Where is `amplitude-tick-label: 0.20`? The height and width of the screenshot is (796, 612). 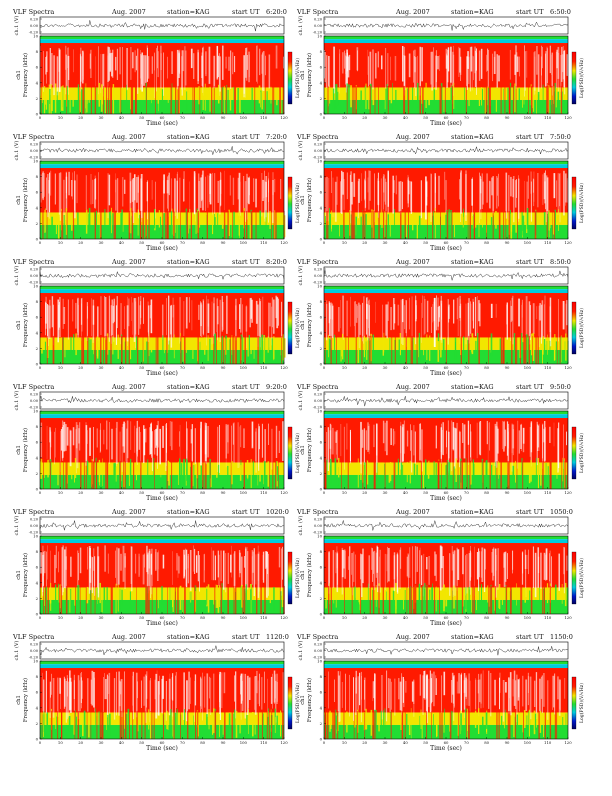 amplitude-tick-label: 0.20 is located at coordinates (318, 145).